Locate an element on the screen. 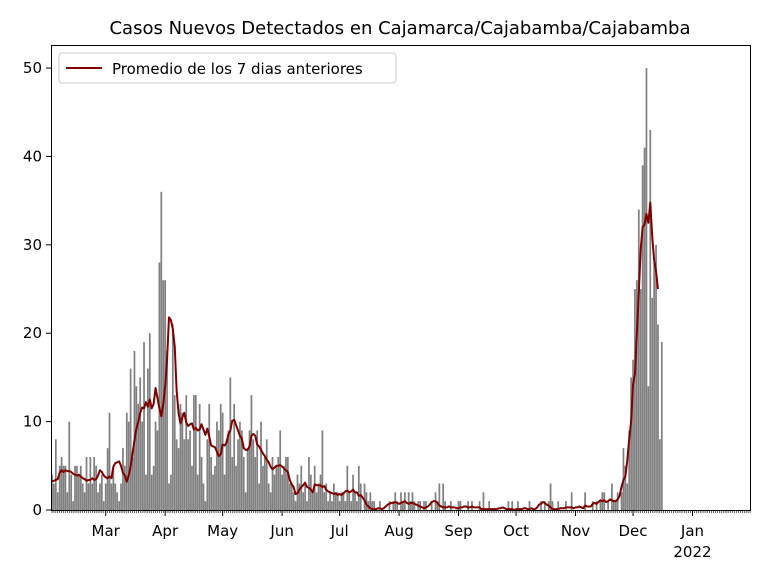 This screenshot has width=768, height=576. legend-label: Promedio de los 7 dias anteriores is located at coordinates (237, 69).